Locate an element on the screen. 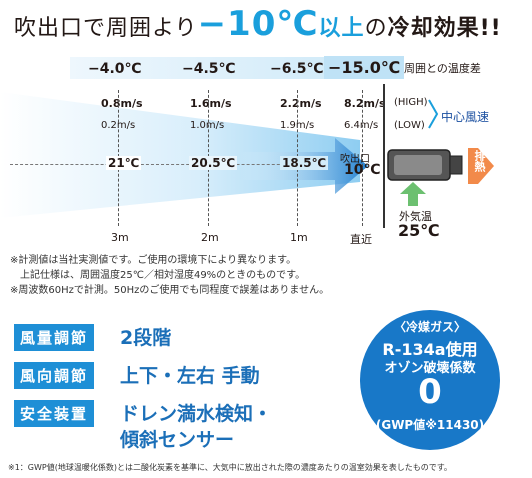  center-line is located at coordinates (160, 164).